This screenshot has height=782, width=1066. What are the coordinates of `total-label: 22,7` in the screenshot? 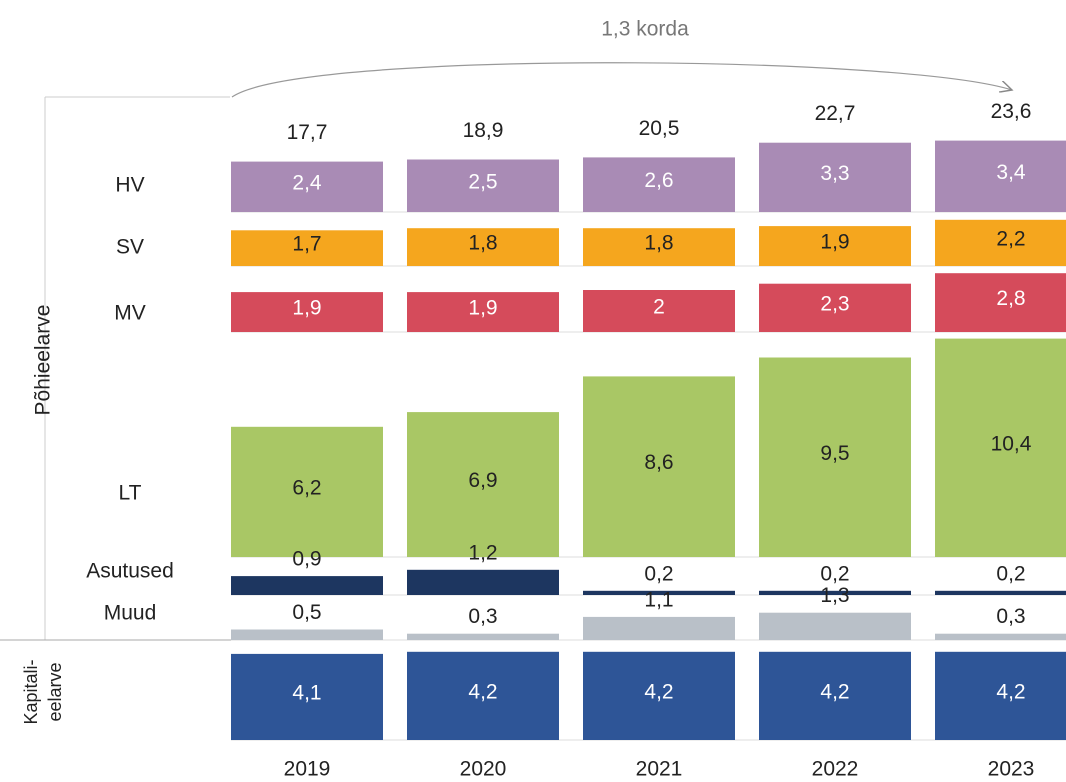 It's located at (835, 113).